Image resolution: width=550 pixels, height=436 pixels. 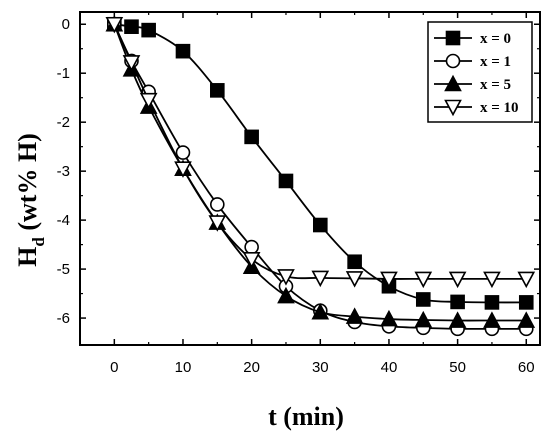 I want to click on y-tick-label: -5, so click(x=63, y=269).